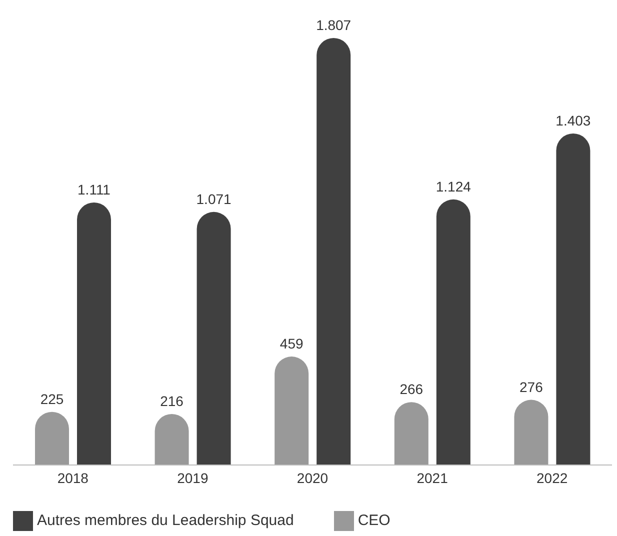  Describe the element at coordinates (573, 120) in the screenshot. I see `data-label: 1.403` at that location.